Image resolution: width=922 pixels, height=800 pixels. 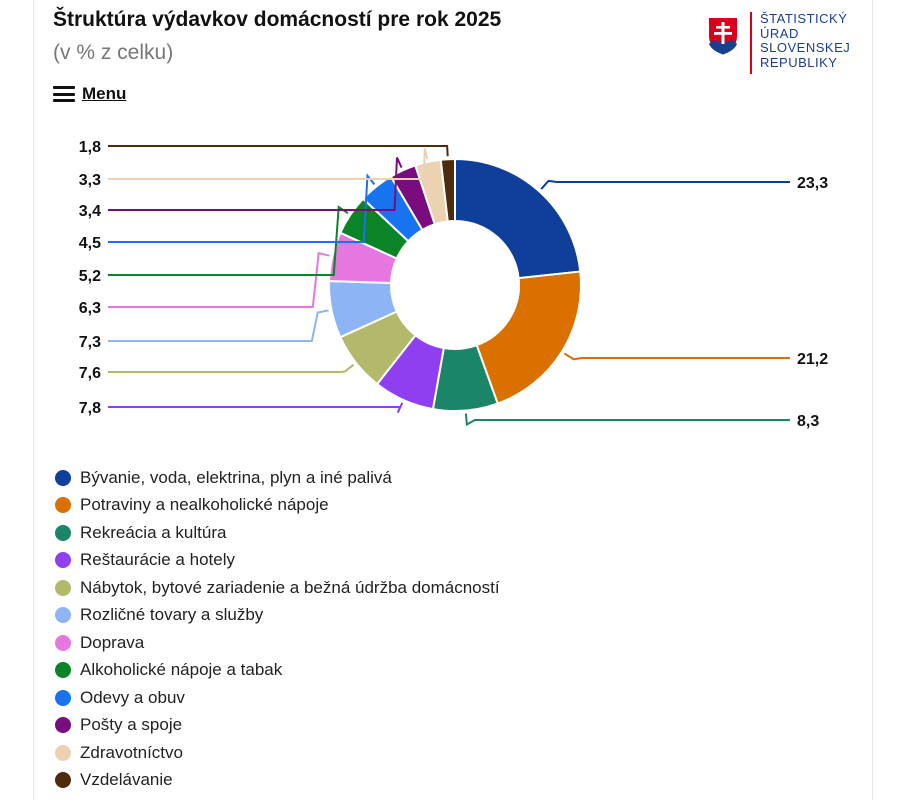 What do you see at coordinates (90, 373) in the screenshot?
I see `data-label-nabytok-bytove-zariadenie-a-bezna-udrzba-domacnosti: 7,6` at bounding box center [90, 373].